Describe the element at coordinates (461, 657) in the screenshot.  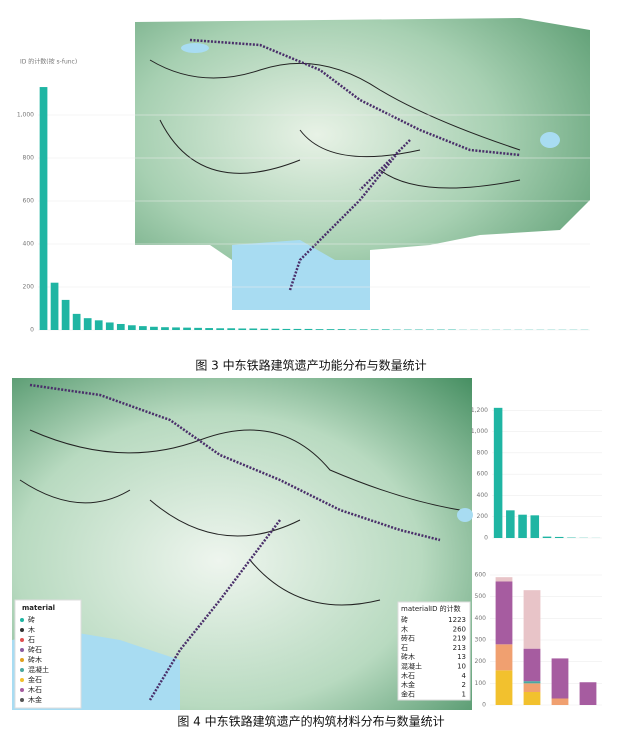
I see `table-cell: 13` at that location.